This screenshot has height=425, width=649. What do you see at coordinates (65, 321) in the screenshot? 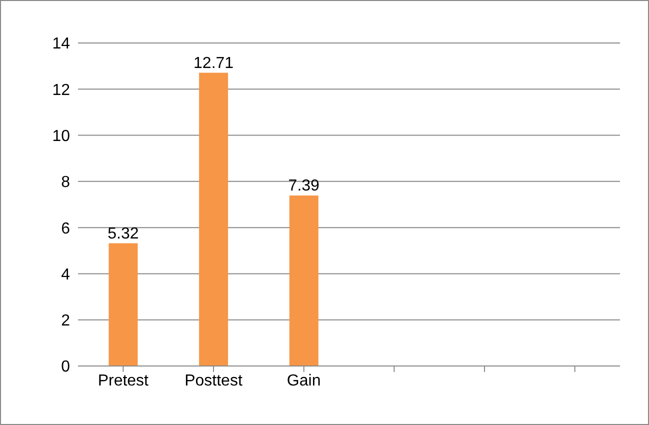
I see `y-tick-label: 2` at bounding box center [65, 321].